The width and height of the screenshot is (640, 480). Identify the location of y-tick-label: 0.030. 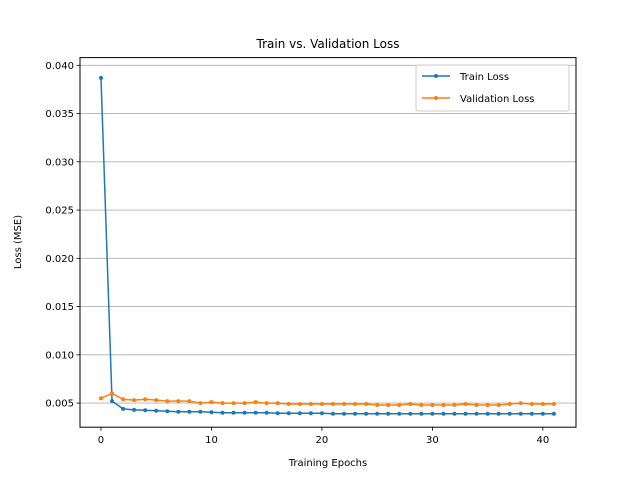
(59, 162).